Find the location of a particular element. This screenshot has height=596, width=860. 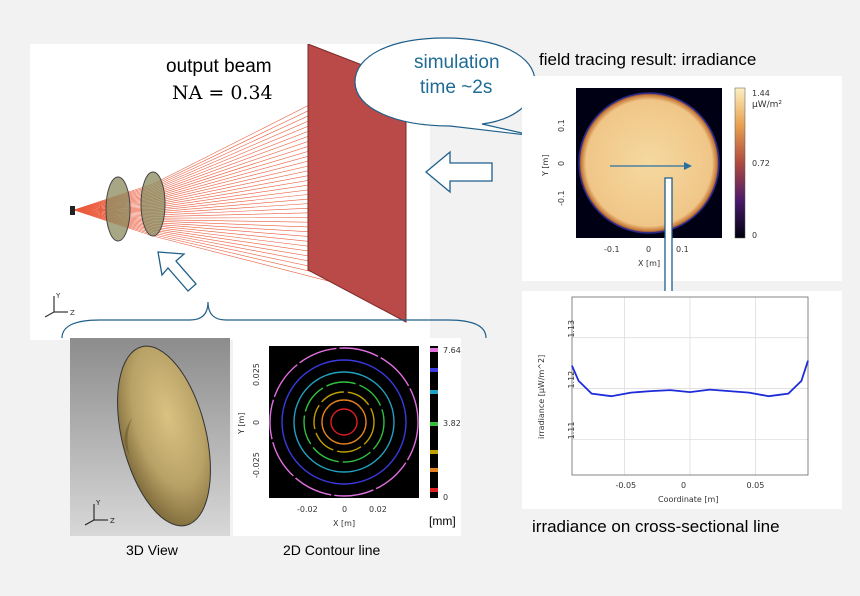

irr-xtick-2: 0 is located at coordinates (648, 249).